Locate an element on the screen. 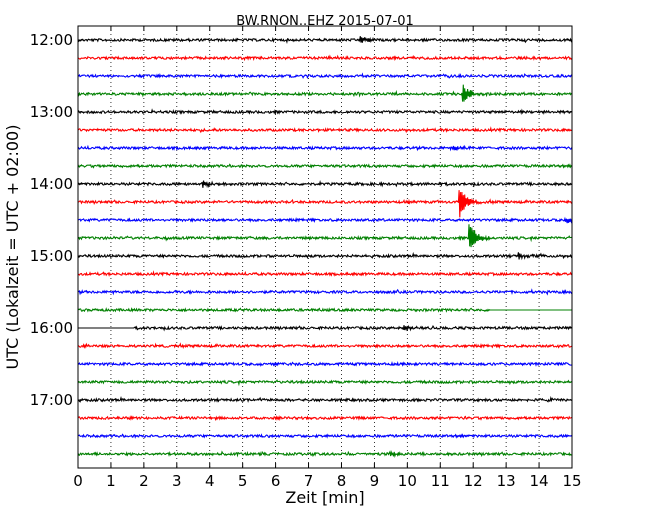 This screenshot has width=650, height=524. x-tick-label: 5 is located at coordinates (243, 481).